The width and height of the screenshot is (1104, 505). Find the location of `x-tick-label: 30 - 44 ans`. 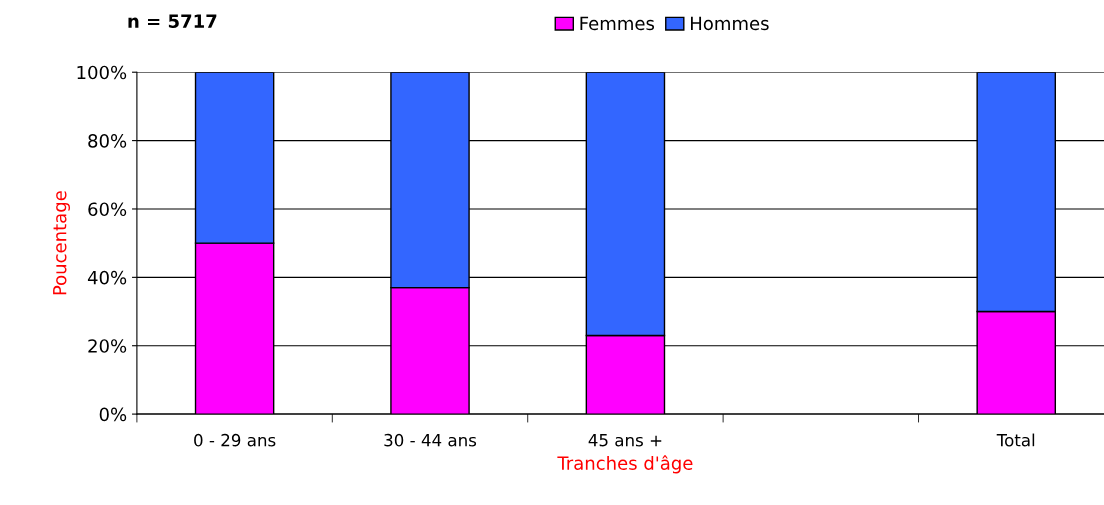

x-tick-label: 30 - 44 ans is located at coordinates (430, 440).